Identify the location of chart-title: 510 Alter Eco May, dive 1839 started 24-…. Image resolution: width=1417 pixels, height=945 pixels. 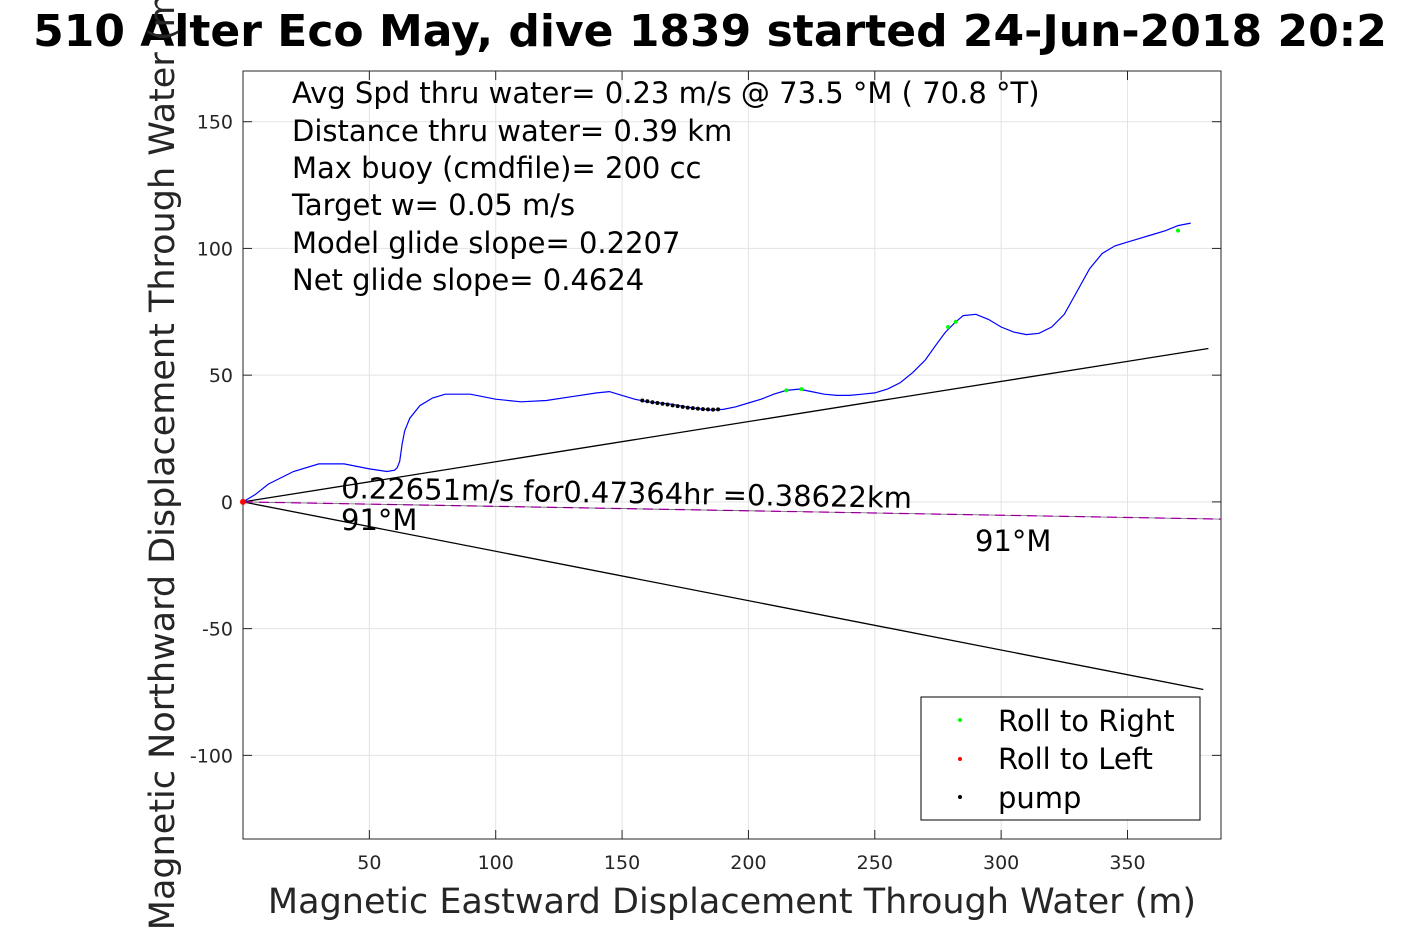
(710, 31).